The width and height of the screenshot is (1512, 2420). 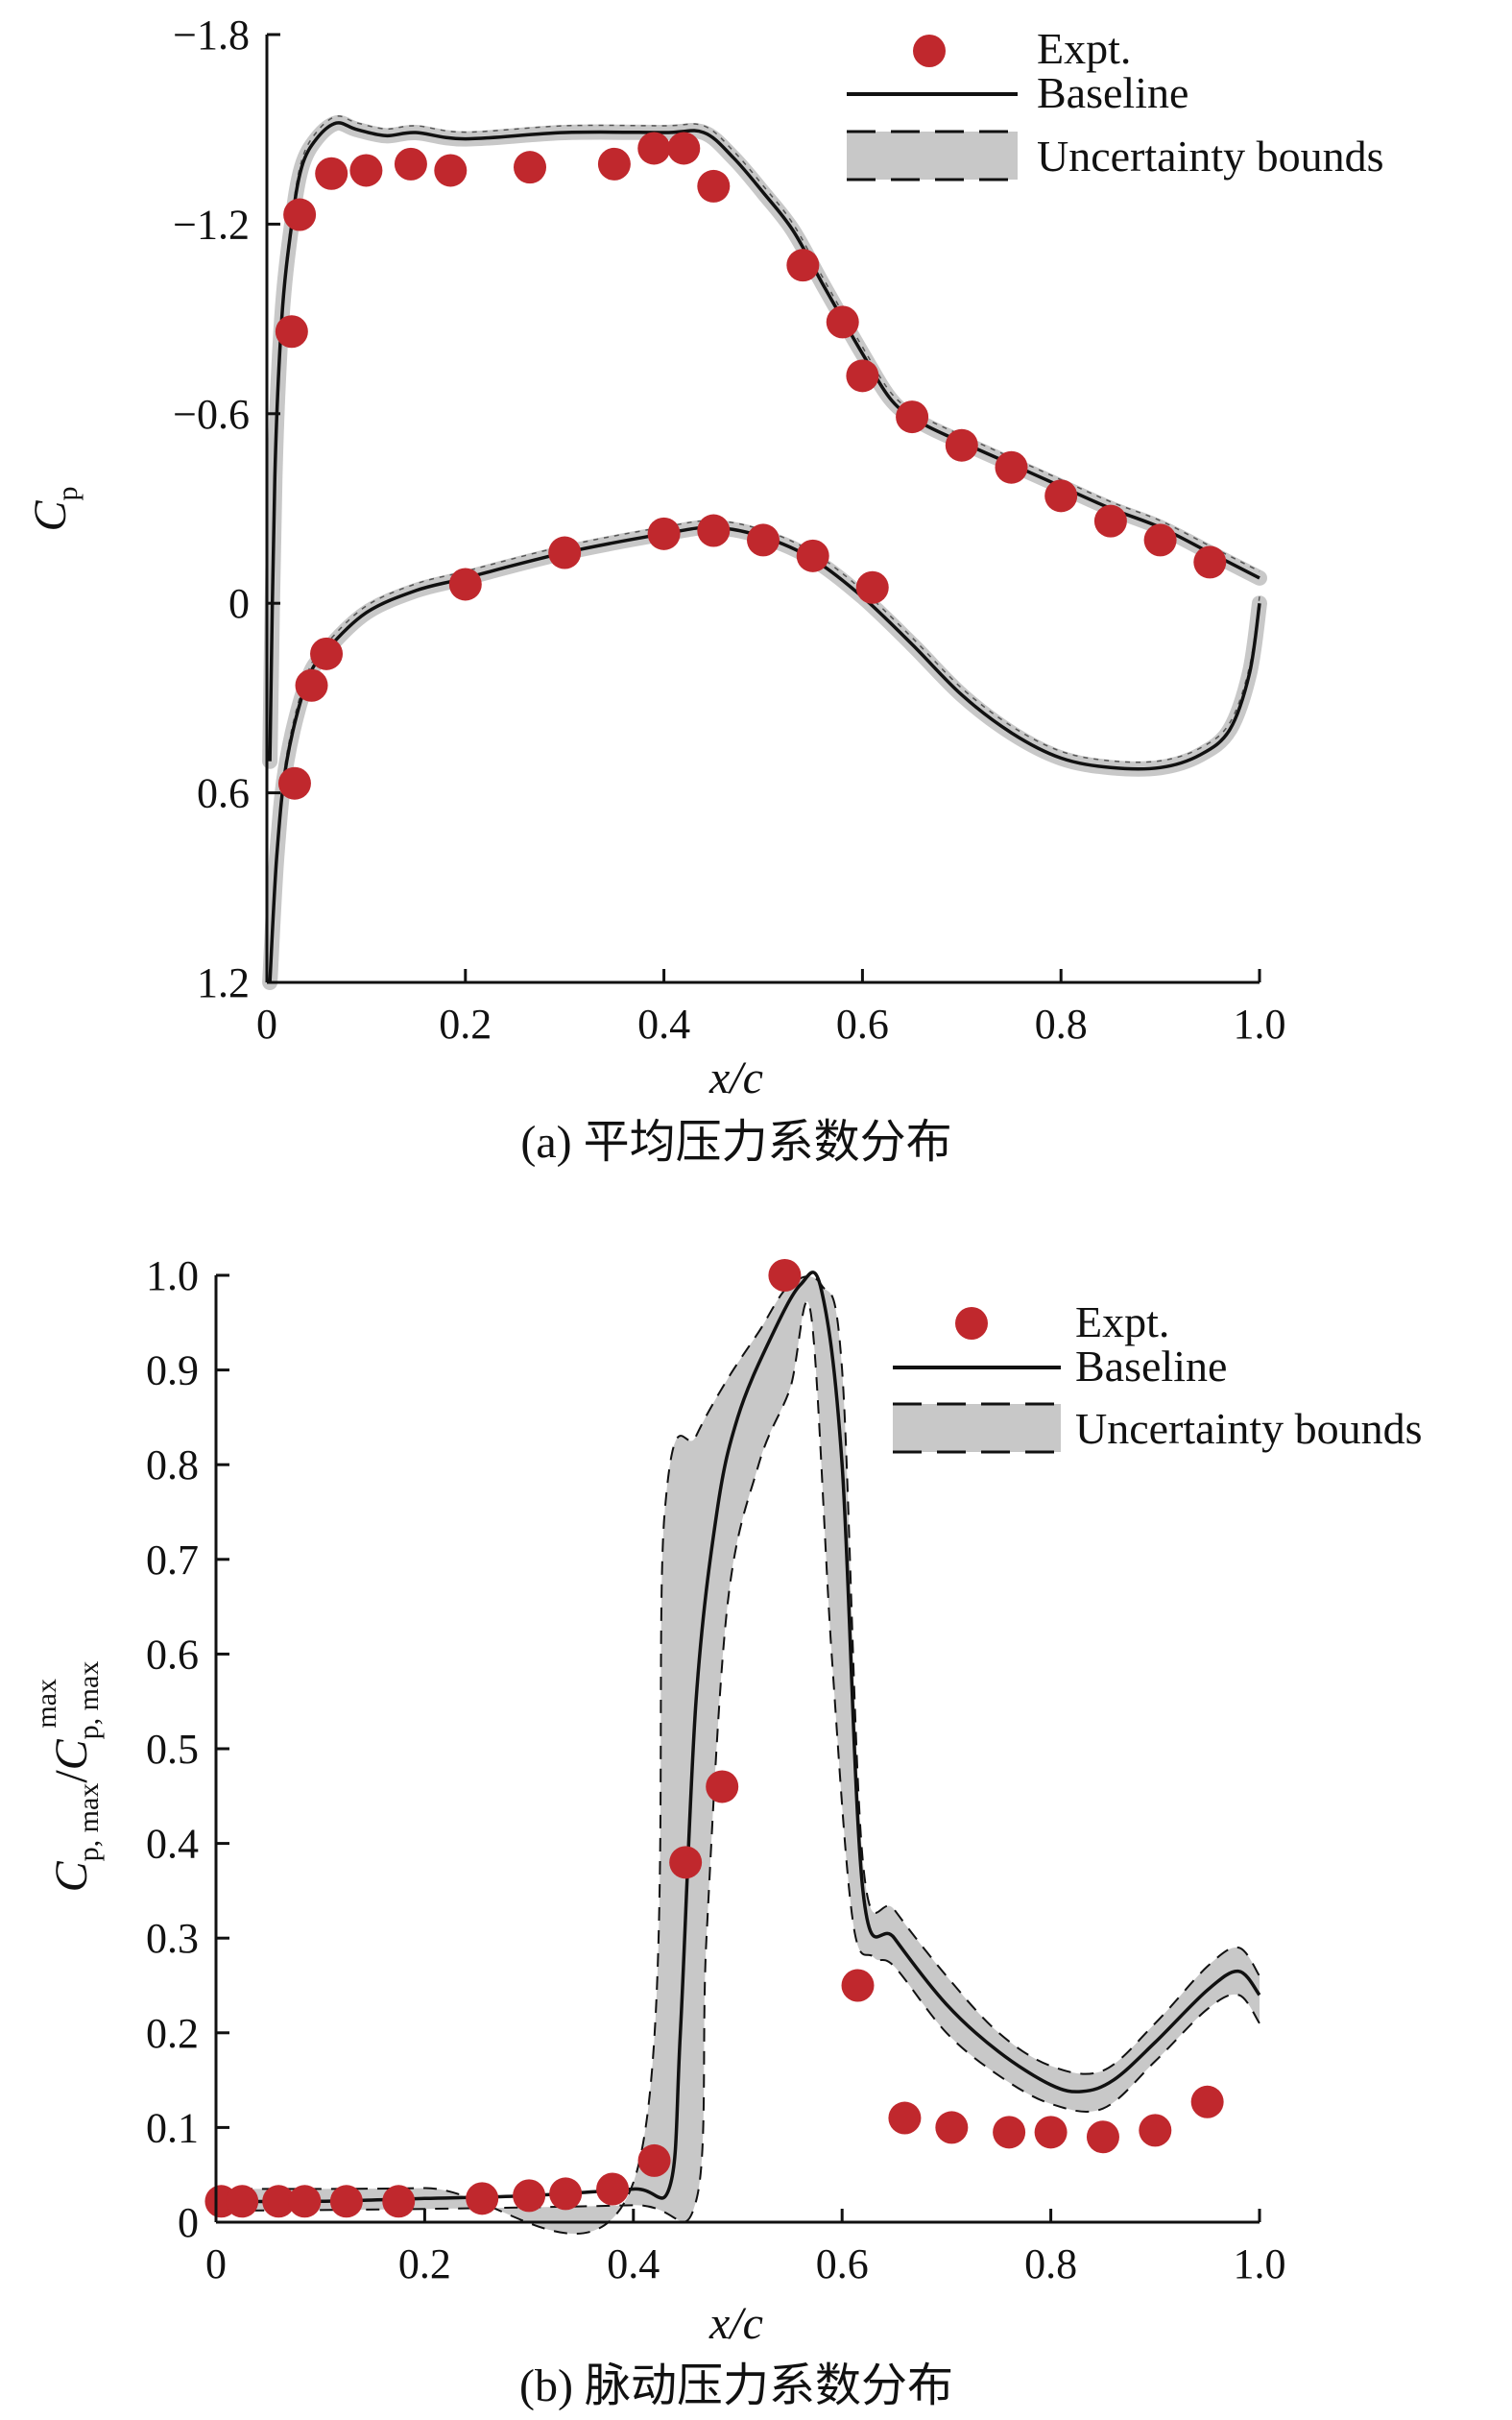 What do you see at coordinates (172, 1370) in the screenshot?
I see `b-y-tick-label: 0.9` at bounding box center [172, 1370].